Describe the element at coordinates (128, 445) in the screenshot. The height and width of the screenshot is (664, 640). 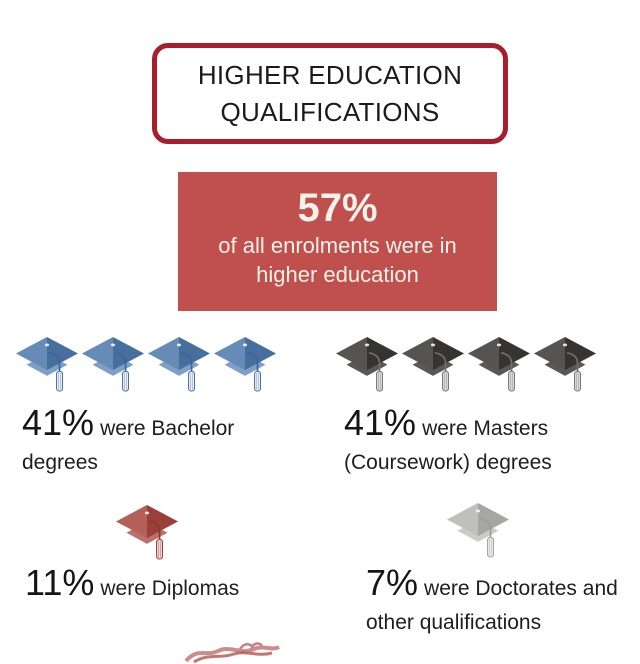
I see `stat-bachelor-label: were Bachelor degrees` at that location.